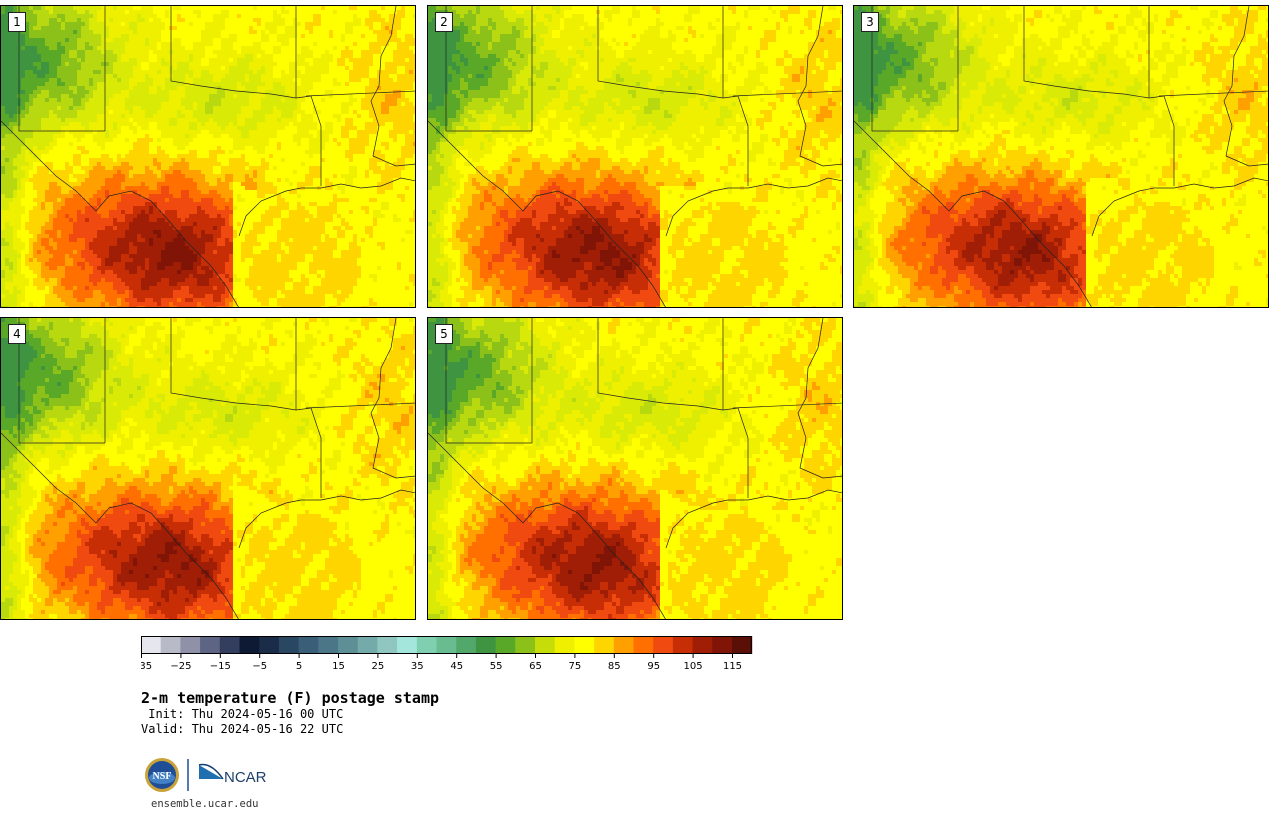  Describe the element at coordinates (378, 666) in the screenshot. I see `colorbar-tick-label: 25` at that location.